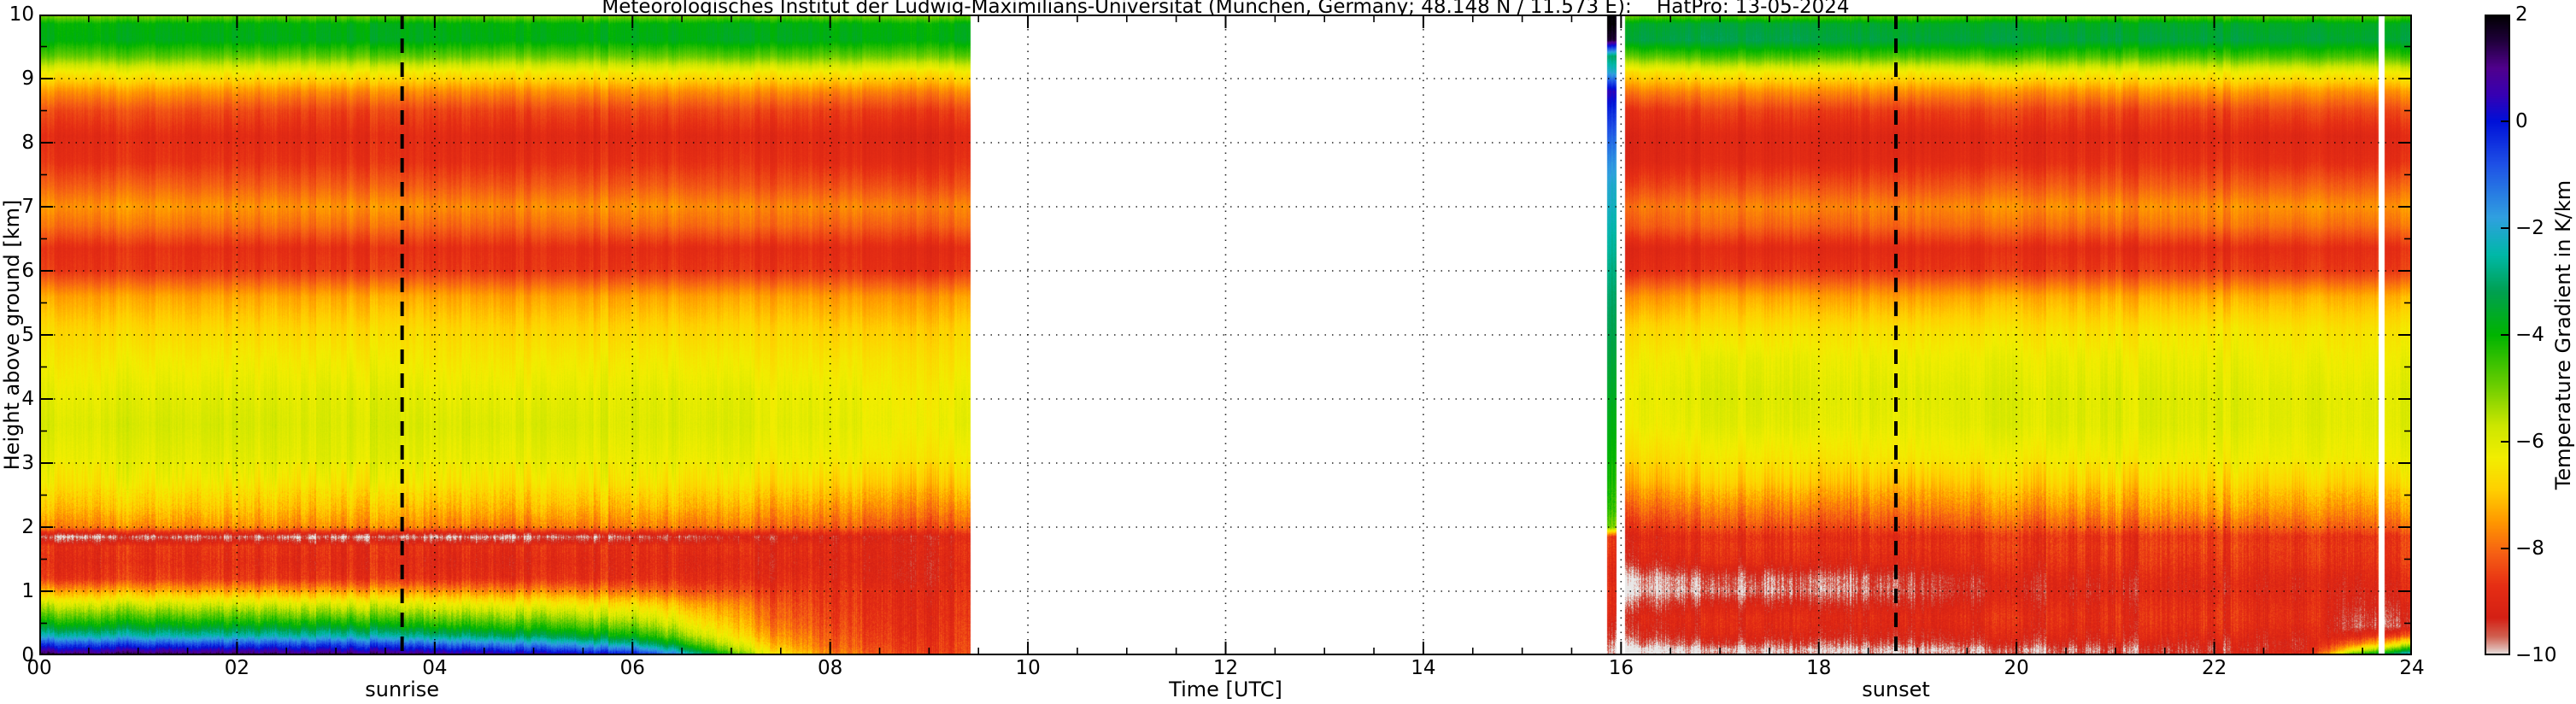 Image resolution: width=2576 pixels, height=704 pixels. I want to click on colorbar-tick-label: −2, so click(2529, 228).